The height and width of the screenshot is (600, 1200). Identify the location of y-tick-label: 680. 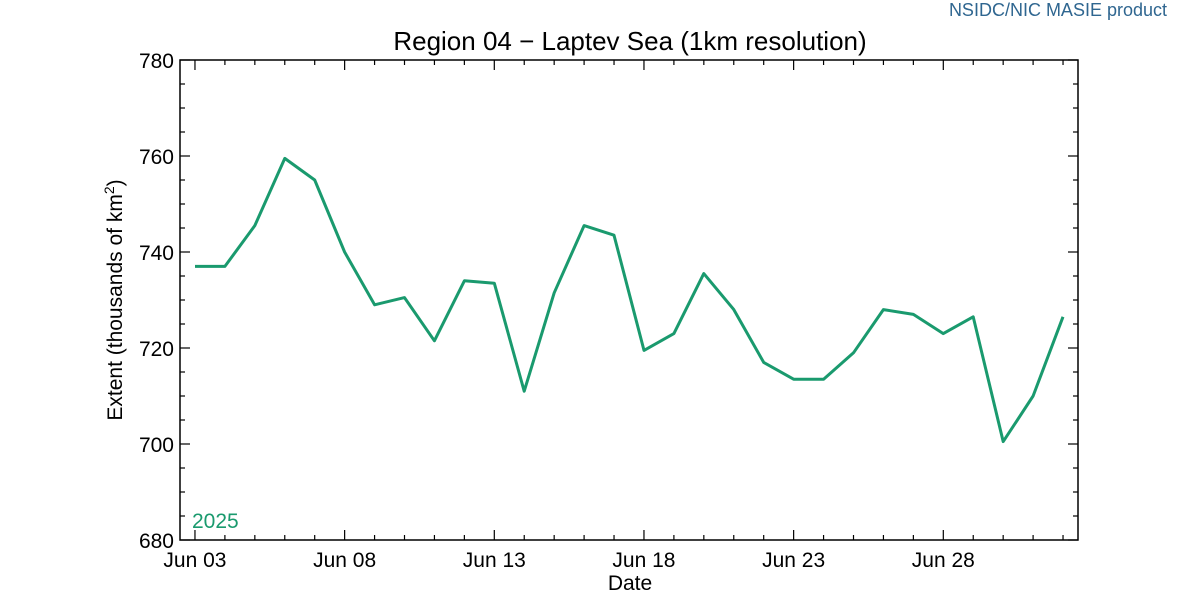
(156, 541).